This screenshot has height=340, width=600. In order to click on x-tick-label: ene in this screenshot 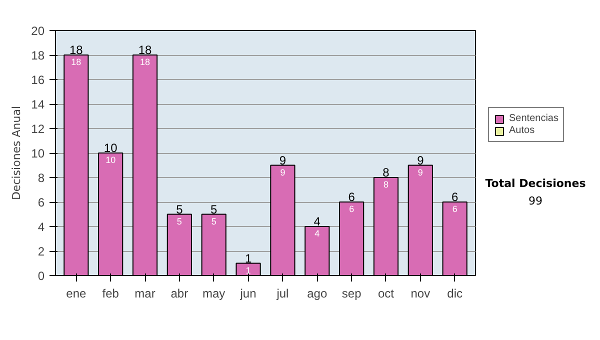, I will do `click(76, 293)`.